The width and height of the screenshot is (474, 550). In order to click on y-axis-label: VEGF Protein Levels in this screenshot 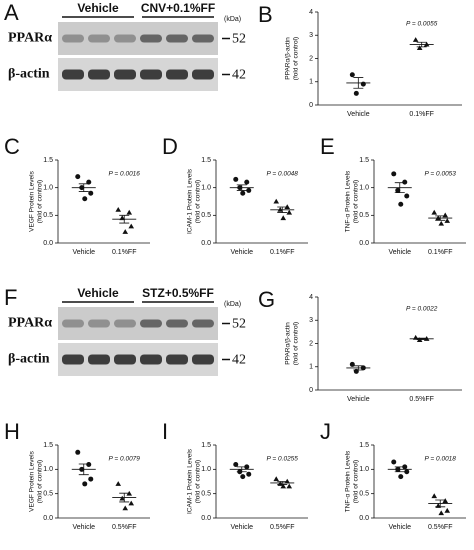, I will do `click(32, 480)`.